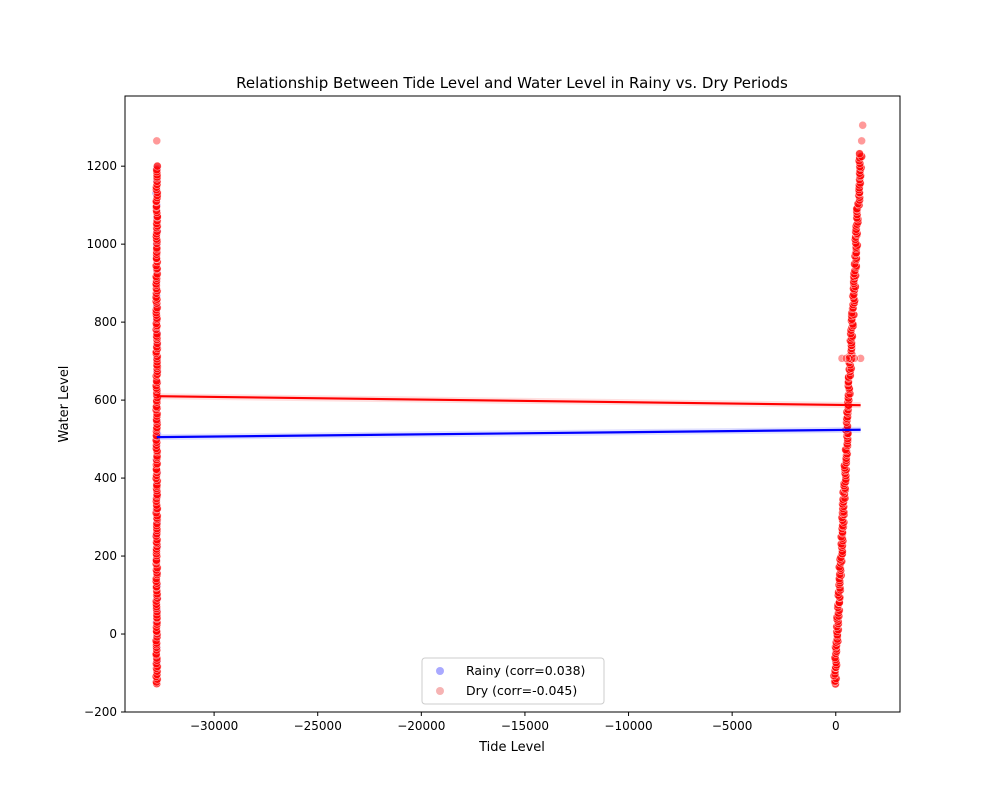 This screenshot has height=800, width=1000. I want to click on x-axis: −30000 −25000 −20000 −15000 −10000 −5000 0, so click(515, 722).